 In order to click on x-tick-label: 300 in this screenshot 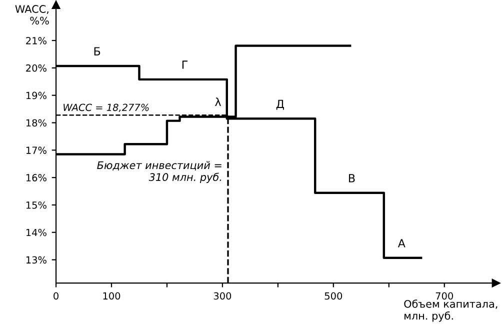, I will do `click(223, 296)`.